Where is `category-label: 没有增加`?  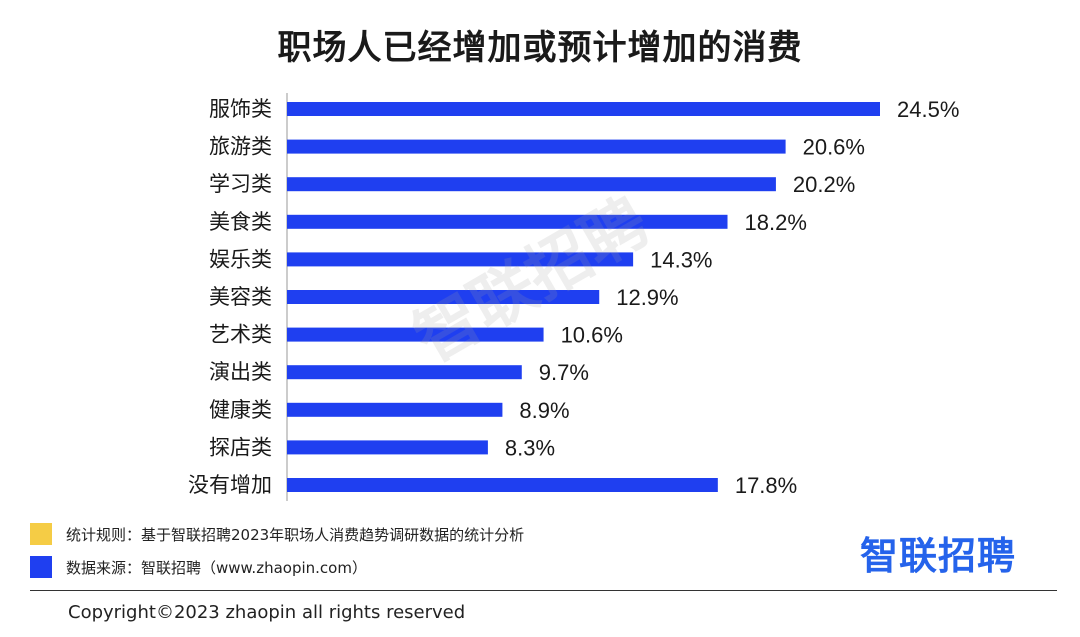 category-label: 没有增加 is located at coordinates (230, 485).